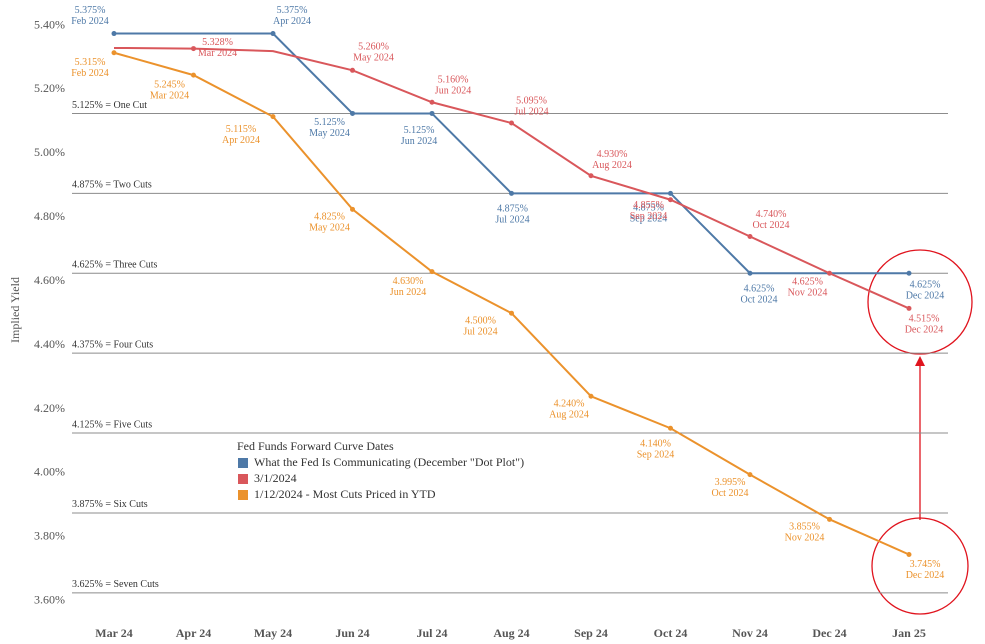  Describe the element at coordinates (241, 129) in the screenshot. I see `value-label: 5.115%` at that location.